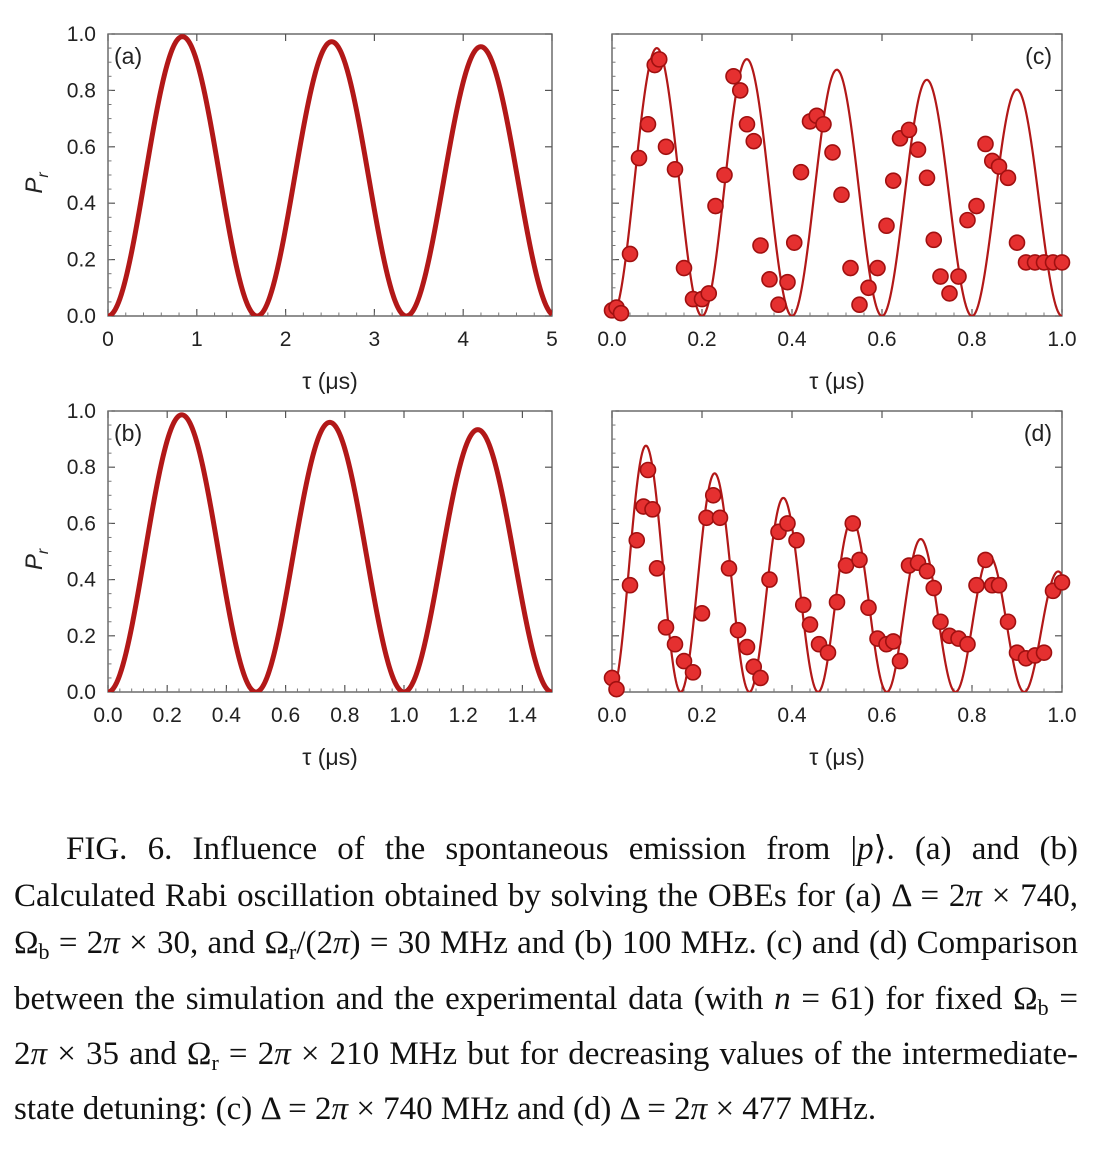 This screenshot has height=1170, width=1094. I want to click on y-tick-label-a: 0.2, so click(81, 260).